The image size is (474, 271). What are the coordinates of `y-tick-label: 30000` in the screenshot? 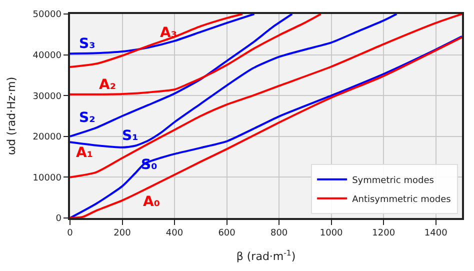 It's located at (47, 97).